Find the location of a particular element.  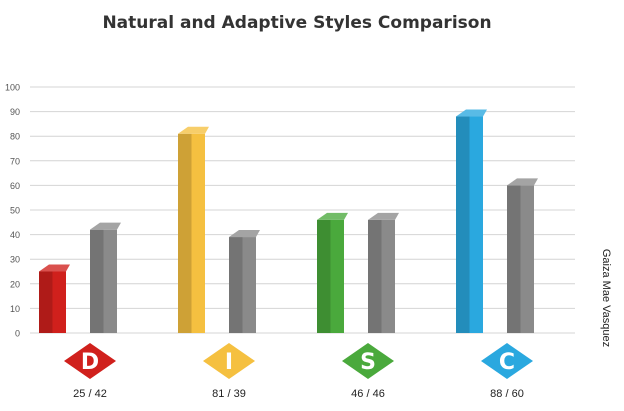

badge-i: I is located at coordinates (229, 361).